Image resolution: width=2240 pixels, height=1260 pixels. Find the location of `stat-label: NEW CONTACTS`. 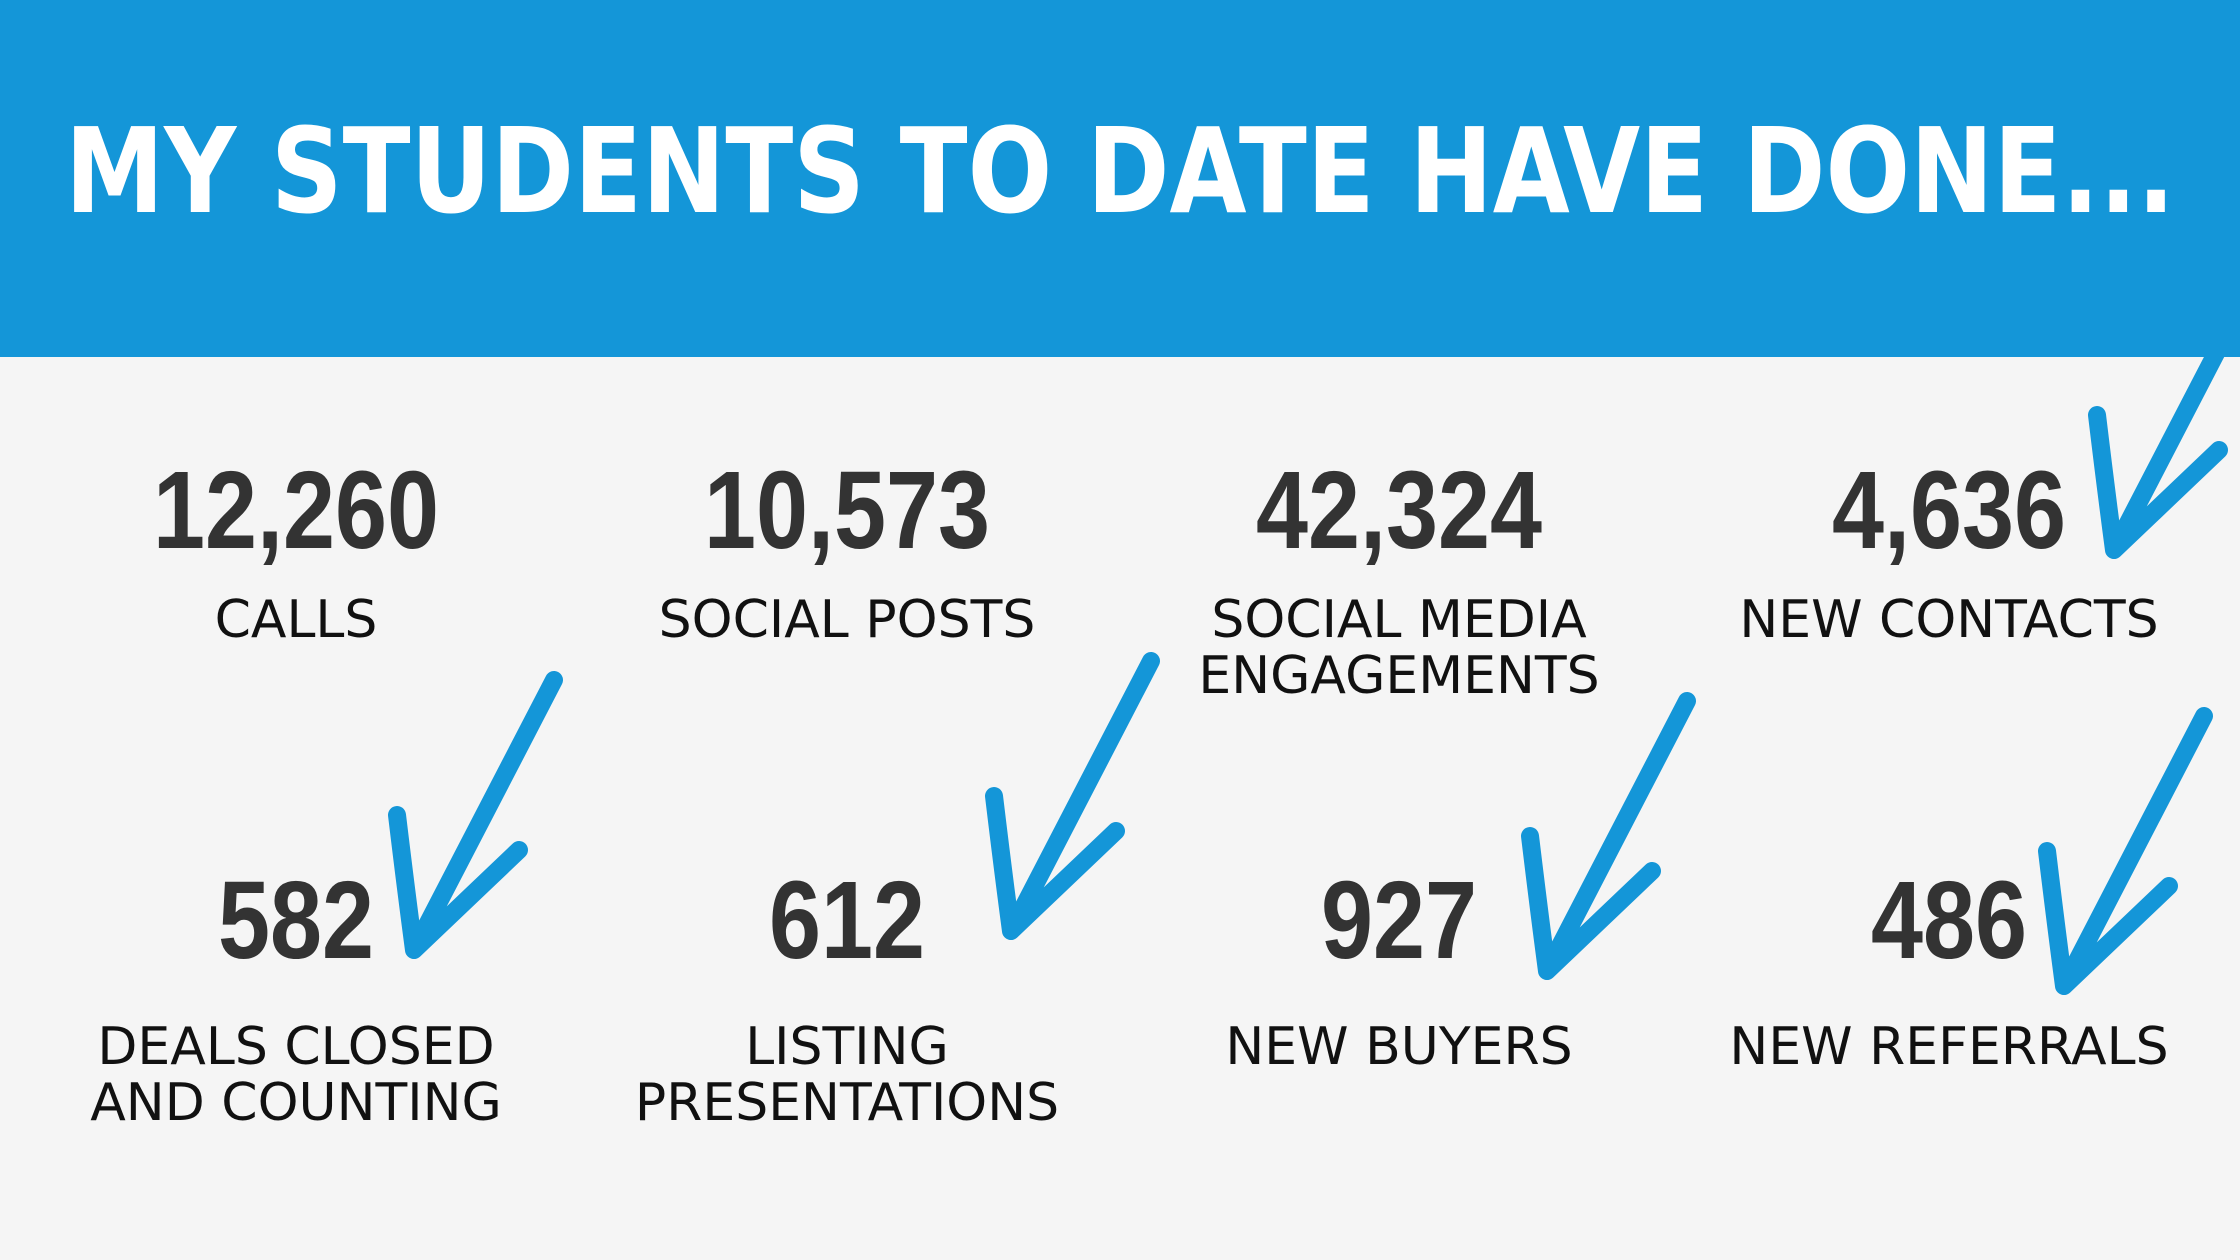

stat-label: NEW CONTACTS is located at coordinates (1948, 620).